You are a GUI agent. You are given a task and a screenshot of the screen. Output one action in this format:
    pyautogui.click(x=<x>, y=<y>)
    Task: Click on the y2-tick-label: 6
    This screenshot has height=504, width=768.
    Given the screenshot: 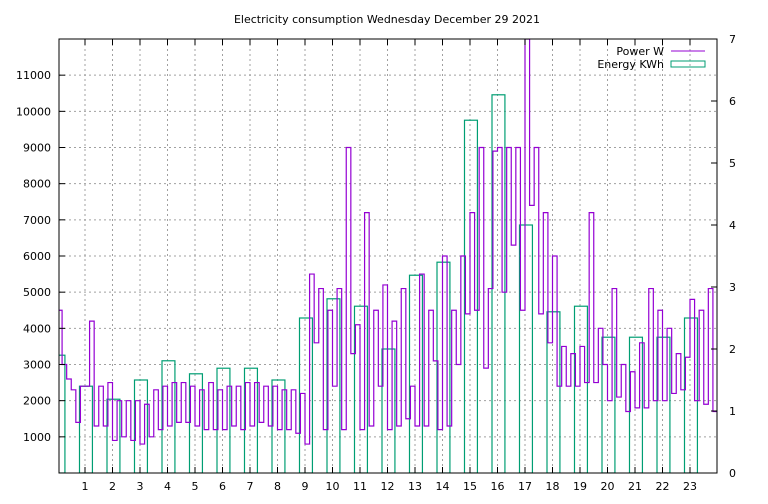 What is the action you would take?
    pyautogui.click(x=732, y=101)
    